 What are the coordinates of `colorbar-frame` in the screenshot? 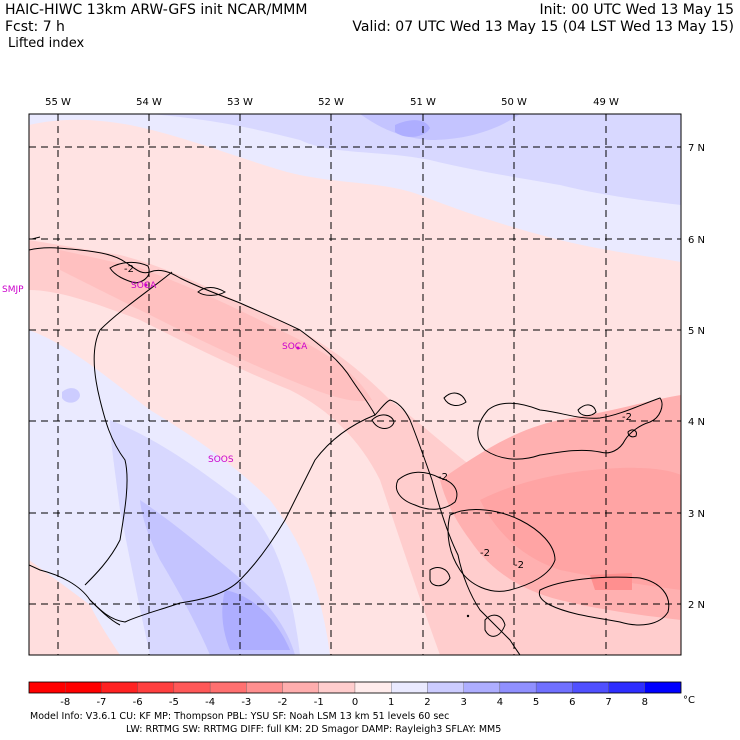 It's located at (355, 687).